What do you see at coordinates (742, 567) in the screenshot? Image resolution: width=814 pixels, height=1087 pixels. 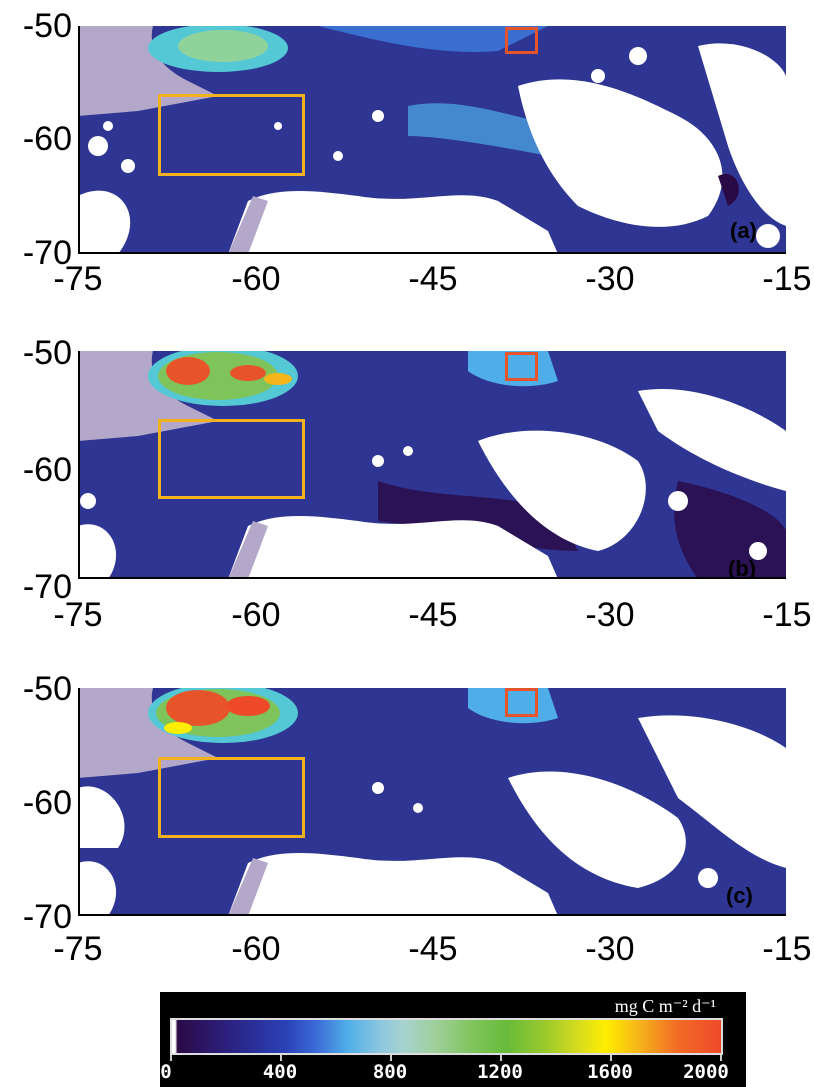 I see `panel-label: (b)` at bounding box center [742, 567].